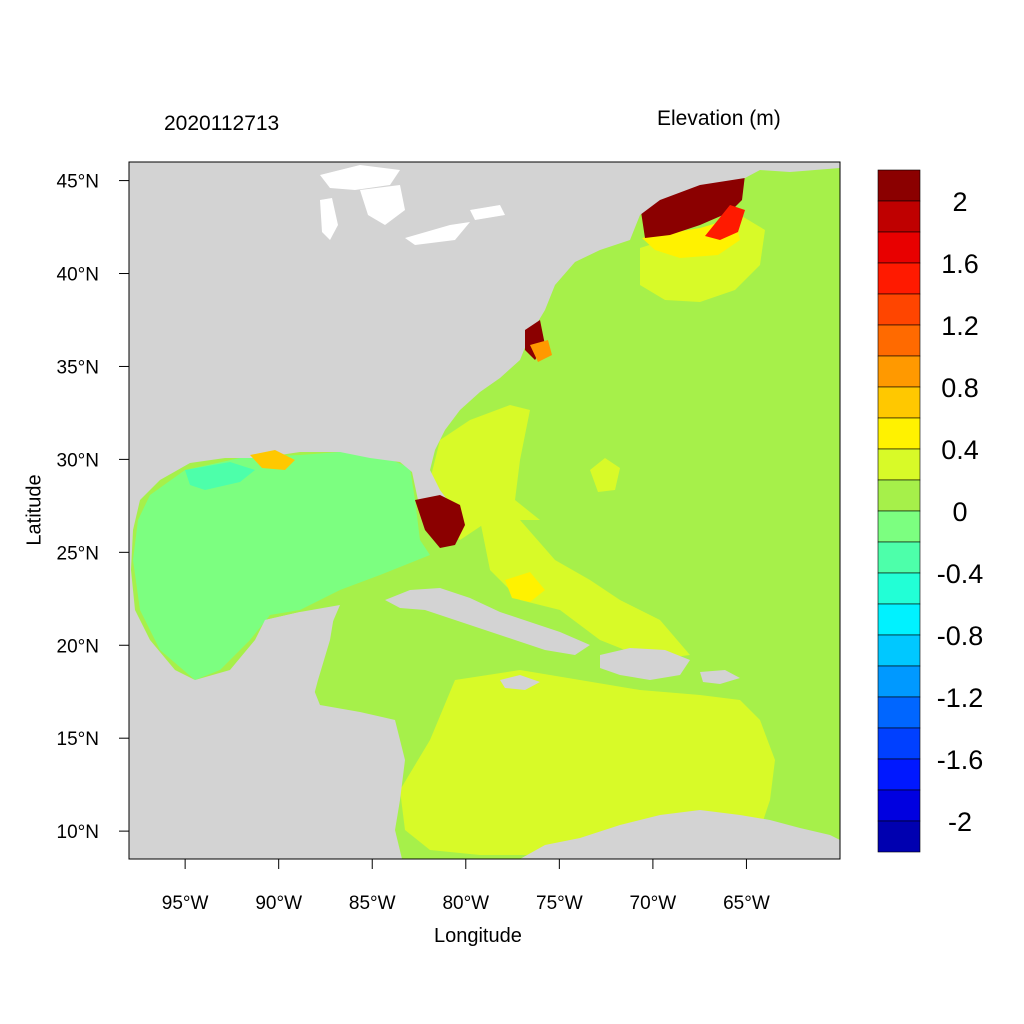 The width and height of the screenshot is (1024, 1024). What do you see at coordinates (541, 351) in the screenshot?
I see `chesapeake-surge` at bounding box center [541, 351].